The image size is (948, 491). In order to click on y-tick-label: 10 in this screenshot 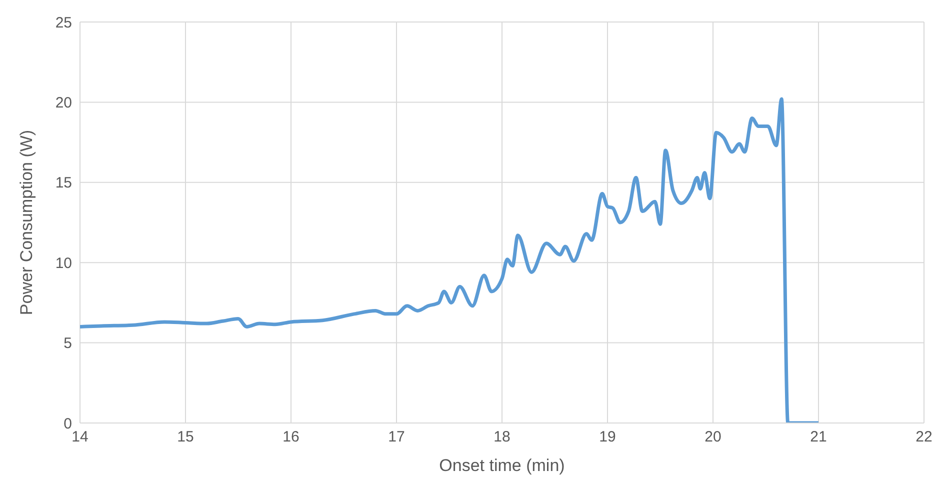, I will do `click(63, 263)`.